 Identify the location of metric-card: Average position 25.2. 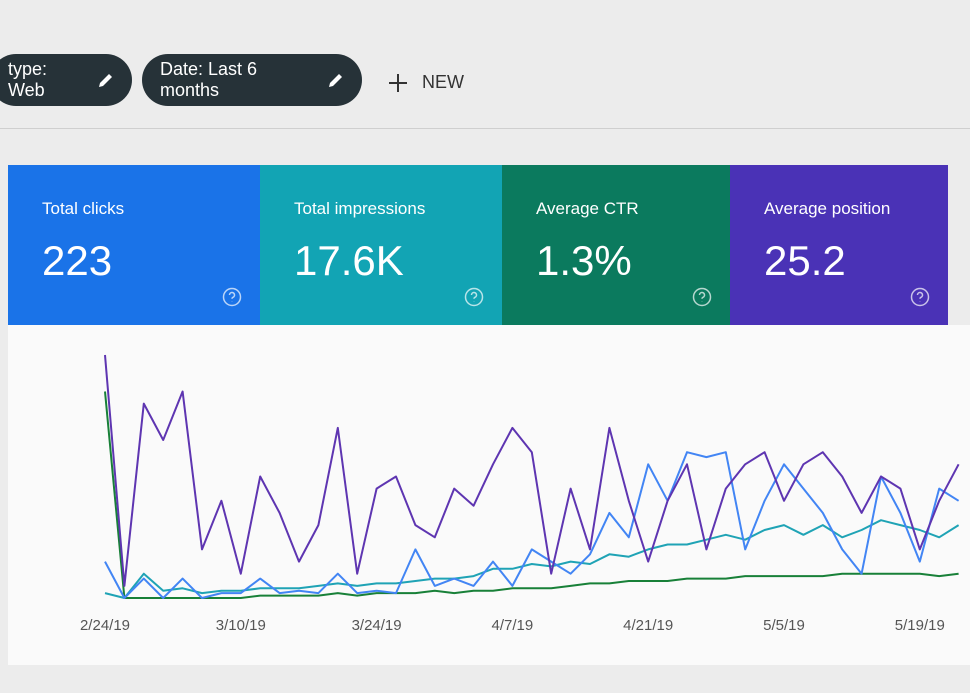
(839, 245).